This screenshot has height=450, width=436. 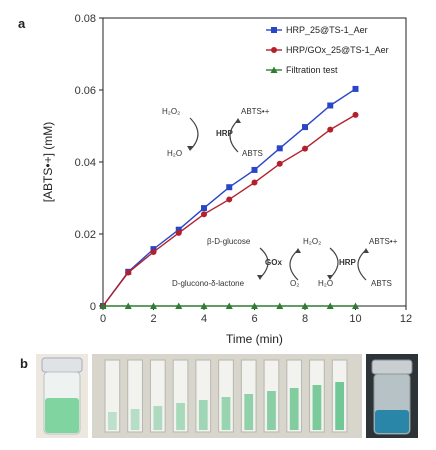 What do you see at coordinates (85, 163) in the screenshot?
I see `y-tick-label: 0.04` at bounding box center [85, 163].